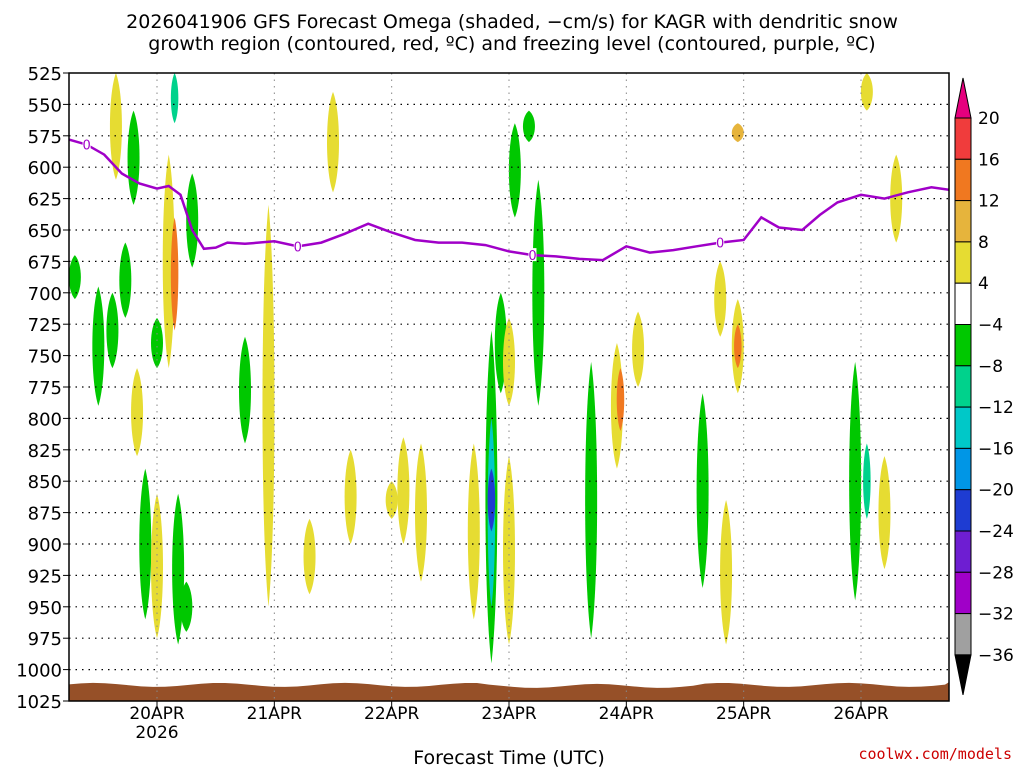  What do you see at coordinates (509, 714) in the screenshot?
I see `x-tick-label: 23APR` at bounding box center [509, 714].